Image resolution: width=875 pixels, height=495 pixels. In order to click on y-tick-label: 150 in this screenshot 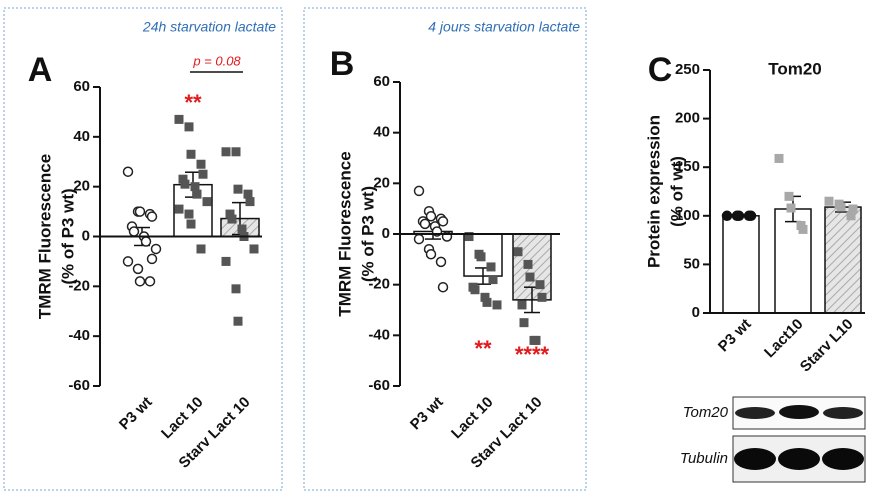, I will do `click(687, 166)`.